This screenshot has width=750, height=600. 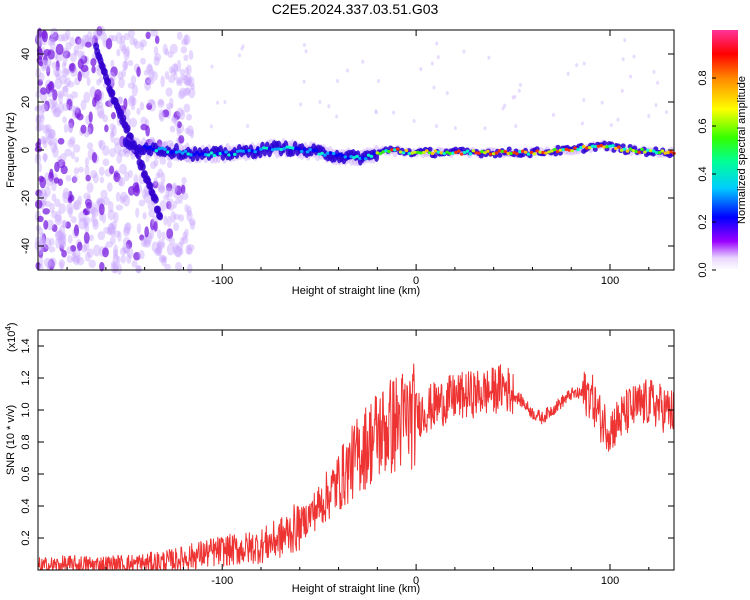 What do you see at coordinates (26, 377) in the screenshot?
I see `y-tick-label: 1.2` at bounding box center [26, 377].